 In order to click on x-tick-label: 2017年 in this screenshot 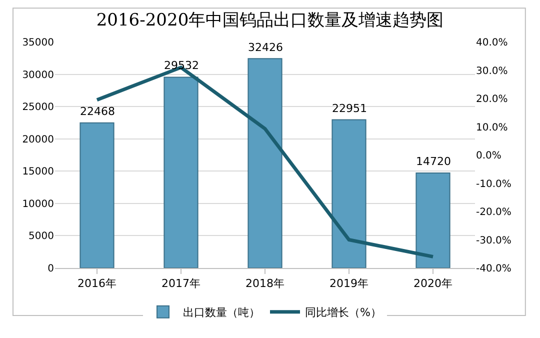, I will do `click(181, 283)`.